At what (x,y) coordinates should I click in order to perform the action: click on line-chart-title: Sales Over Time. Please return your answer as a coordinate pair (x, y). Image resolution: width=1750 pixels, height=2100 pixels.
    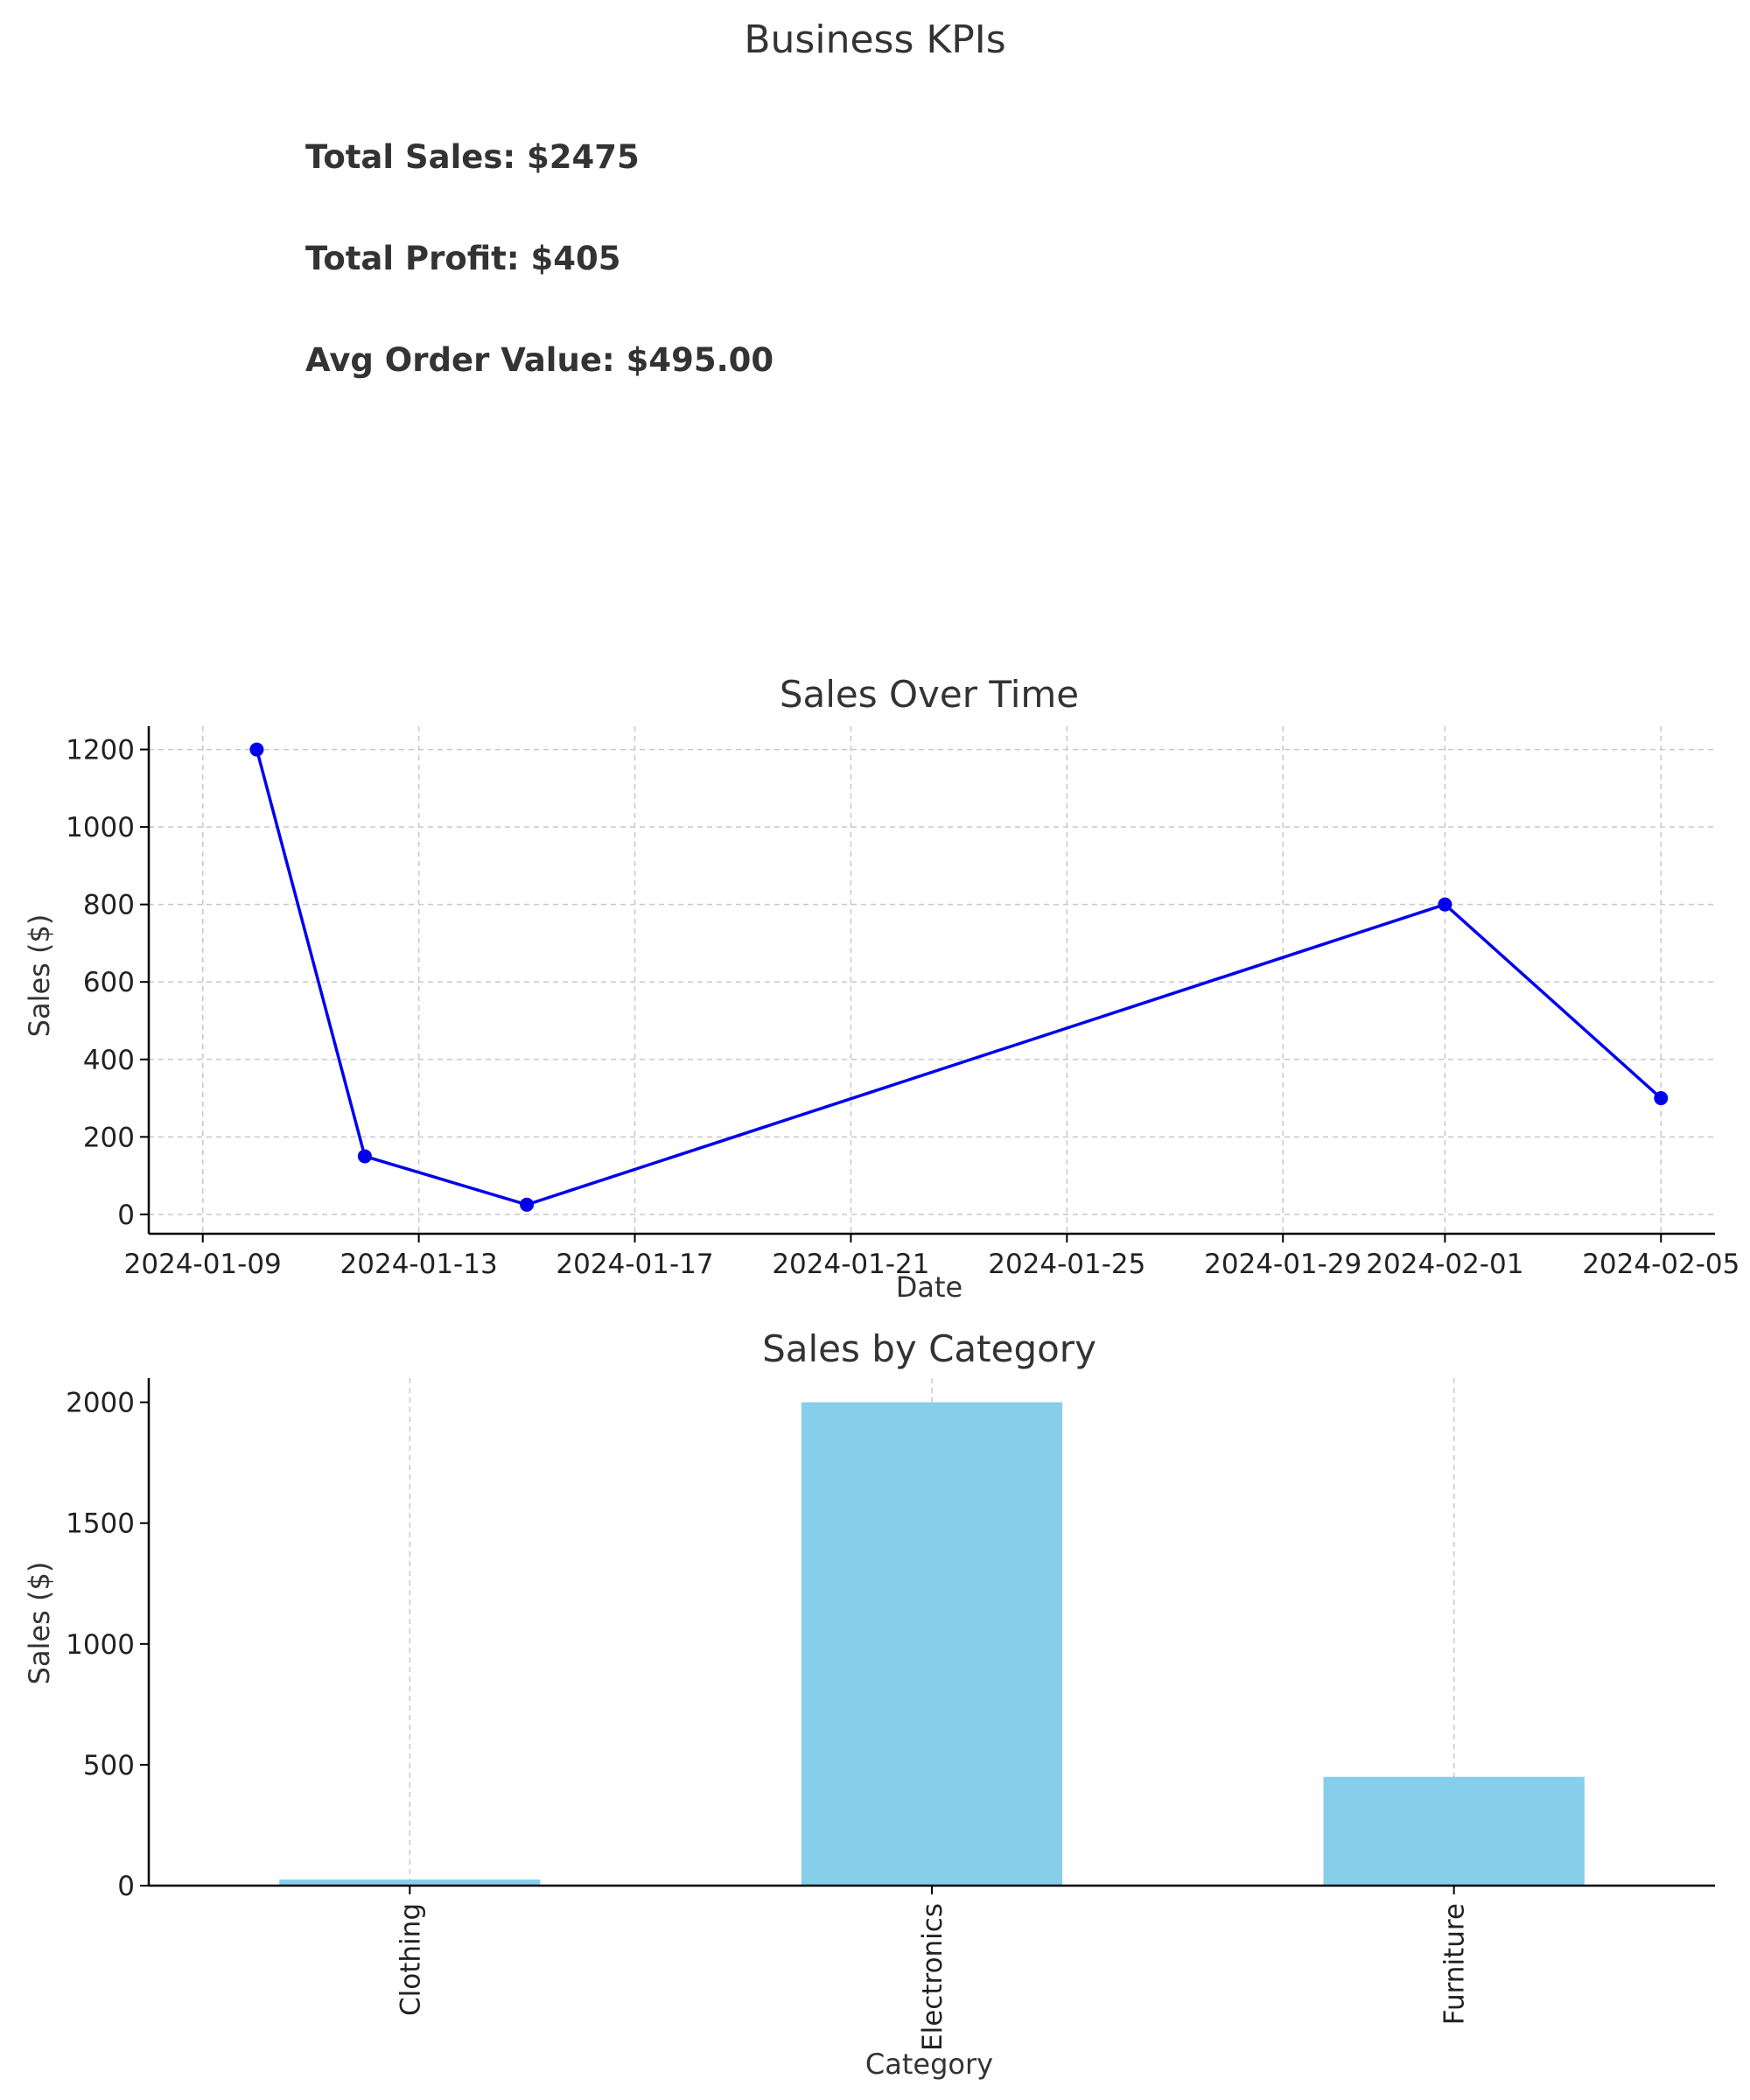
    Looking at the image, I should click on (929, 694).